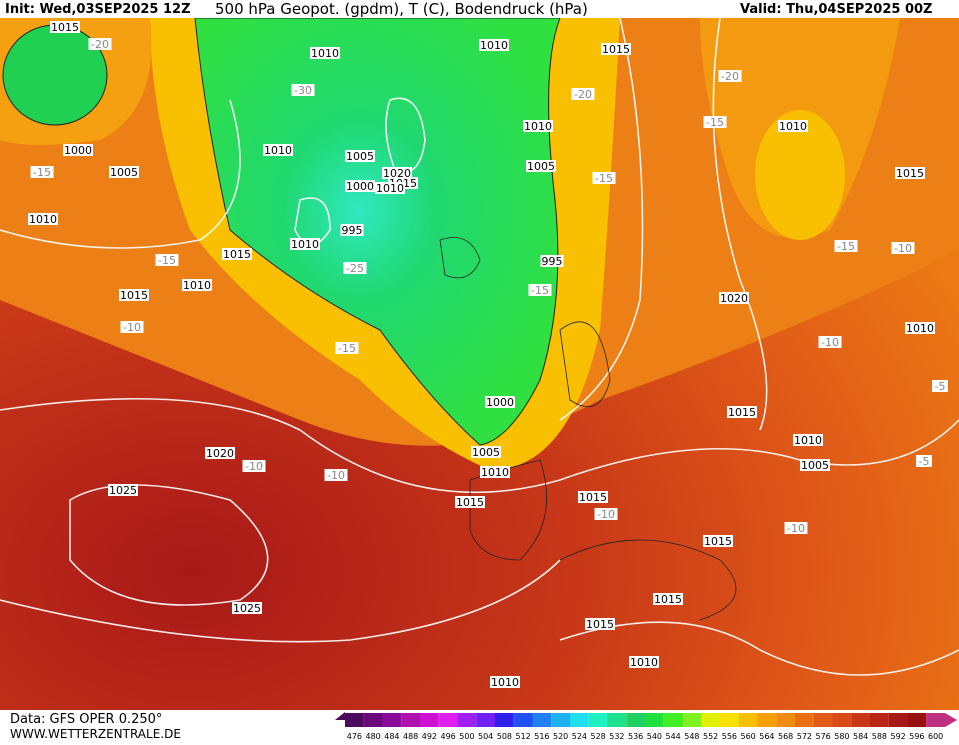 The image size is (959, 745). I want to click on colorbar-label: 520, so click(560, 736).